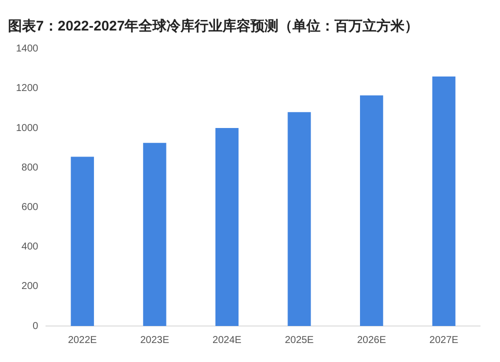  I want to click on x-tick-label: 2026E, so click(371, 340).